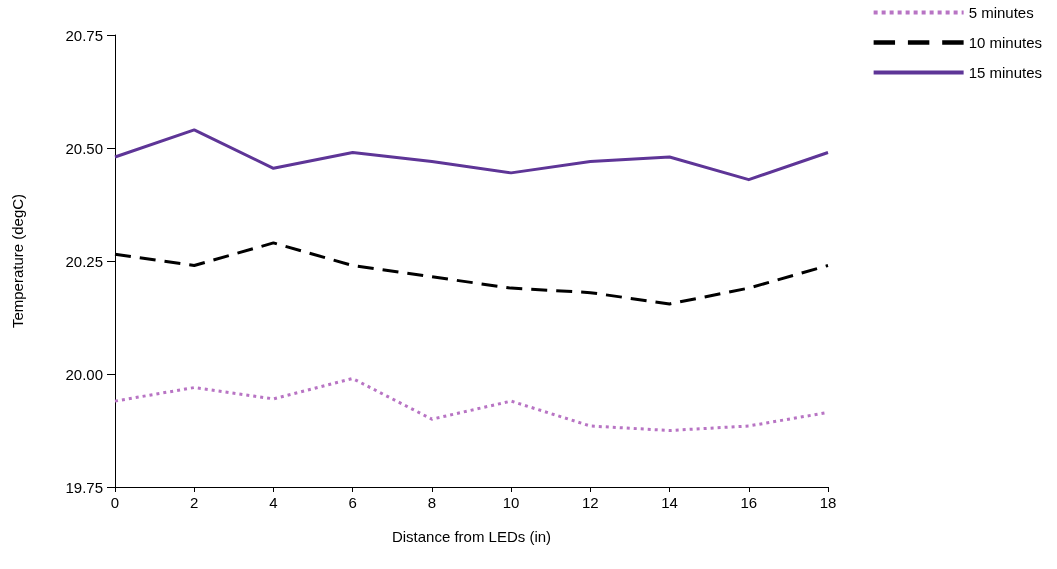  I want to click on x-axis-title: Distance from LEDs (in), so click(471, 536).